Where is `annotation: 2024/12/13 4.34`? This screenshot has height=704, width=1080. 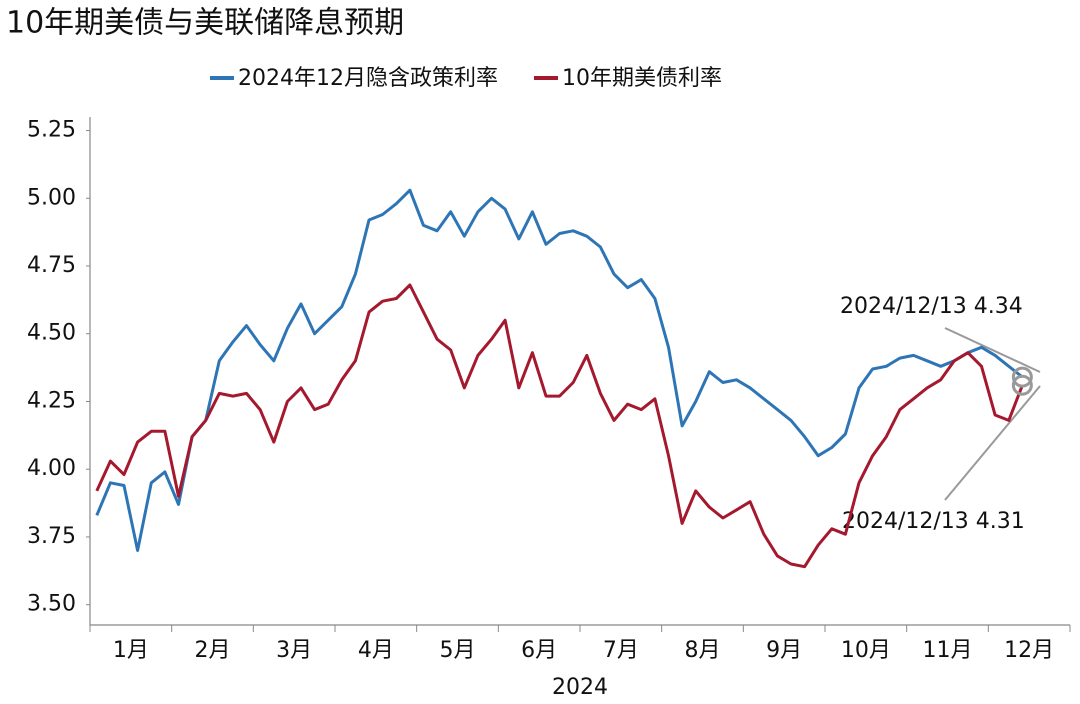 annotation: 2024/12/13 4.34 is located at coordinates (931, 306).